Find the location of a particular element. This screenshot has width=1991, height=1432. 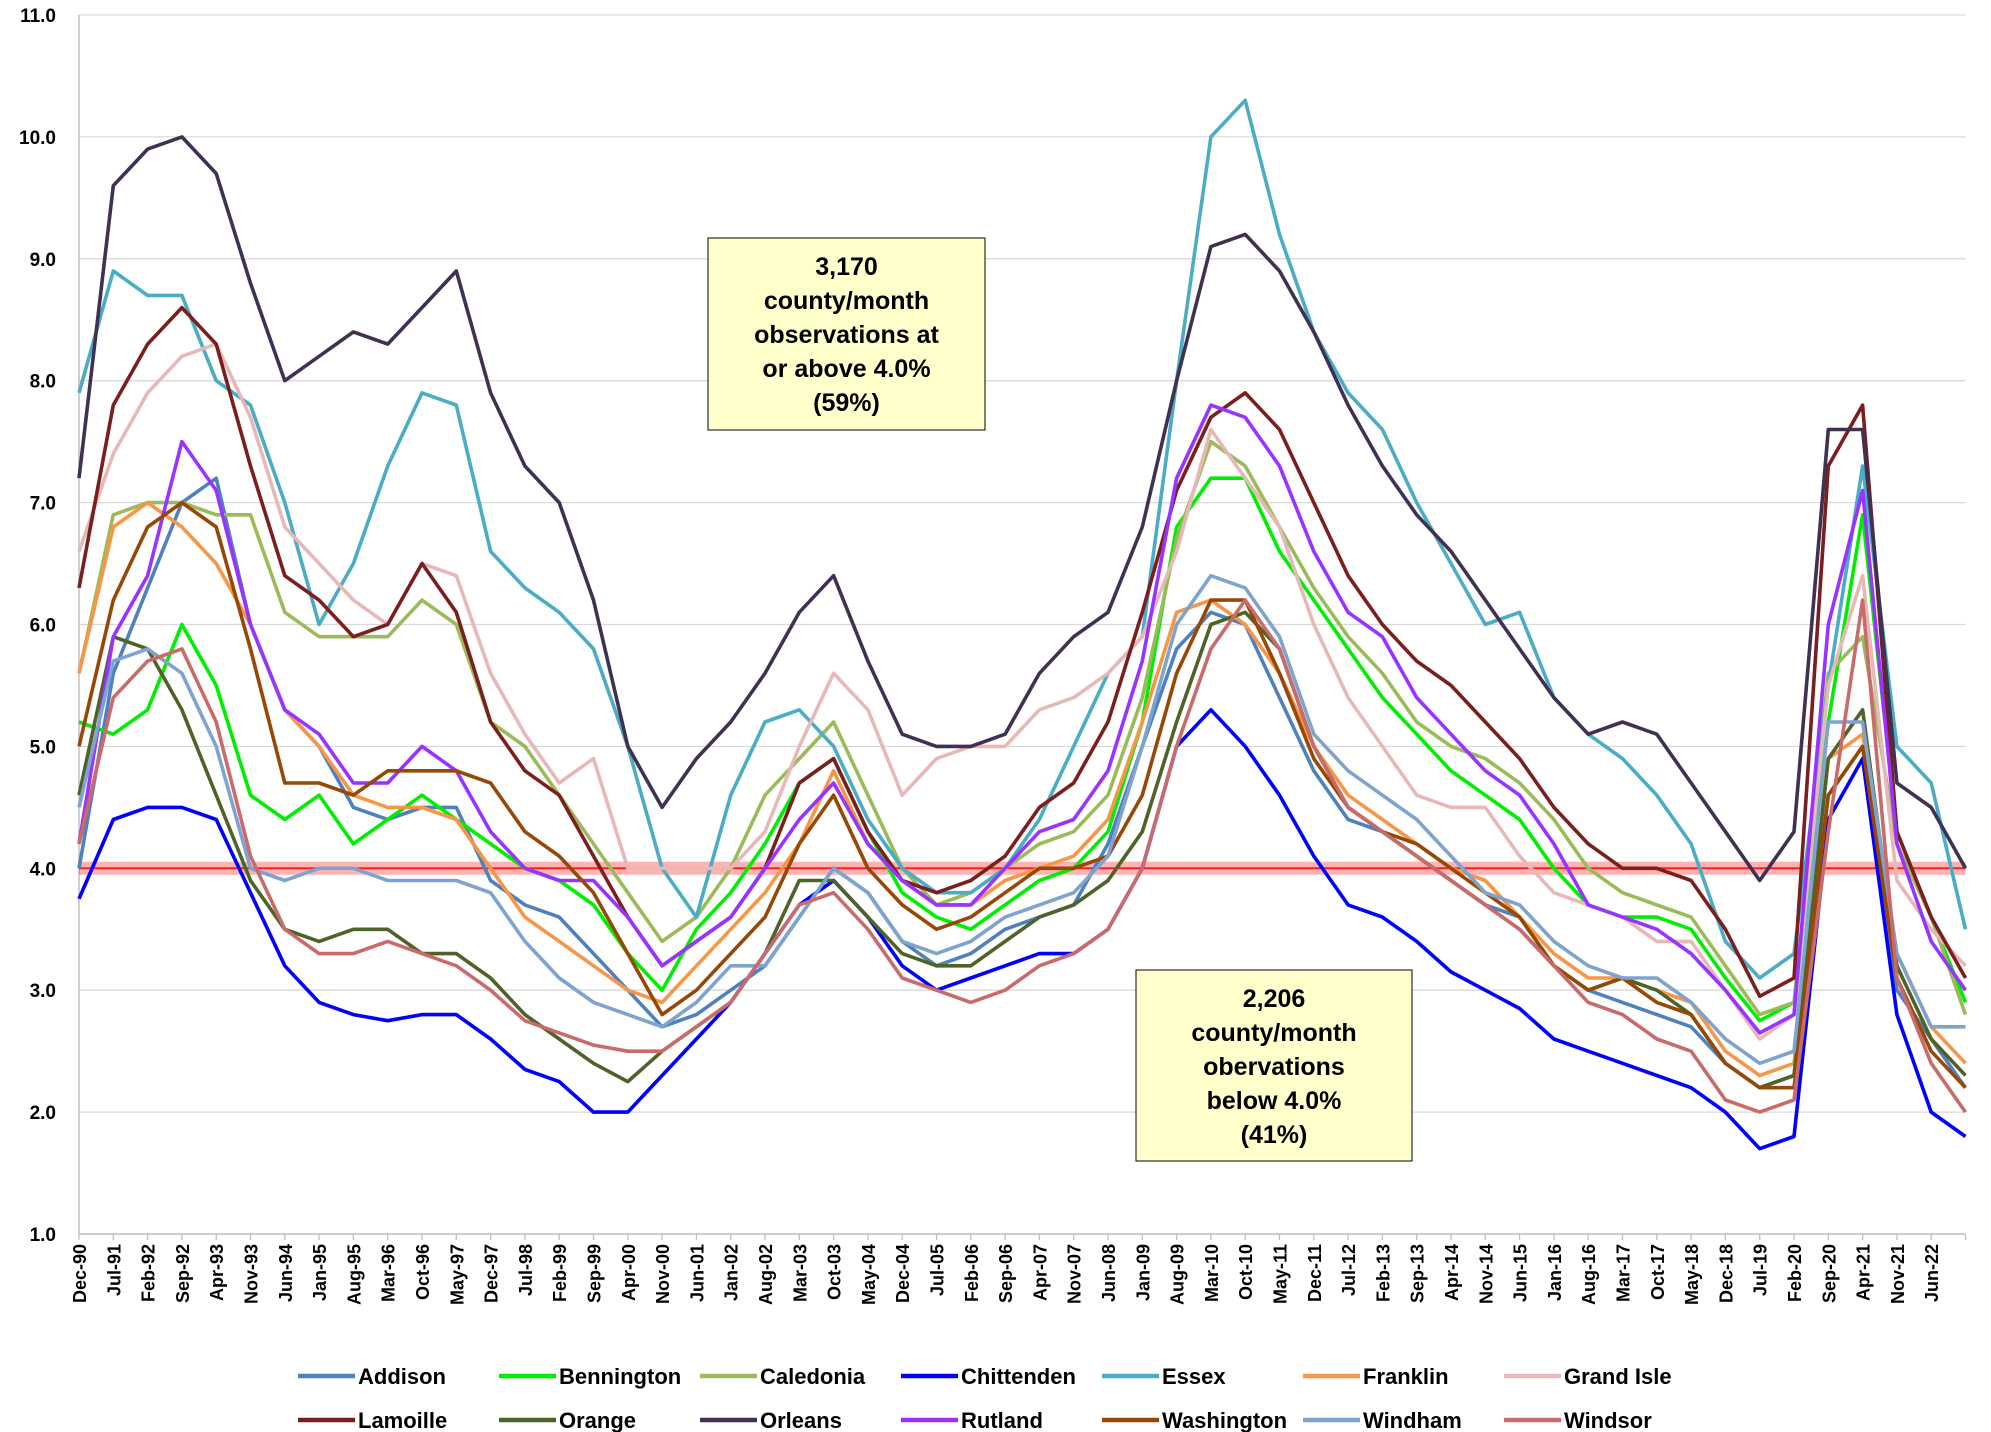

x-tick-label: Jun-15 is located at coordinates (1521, 1273).